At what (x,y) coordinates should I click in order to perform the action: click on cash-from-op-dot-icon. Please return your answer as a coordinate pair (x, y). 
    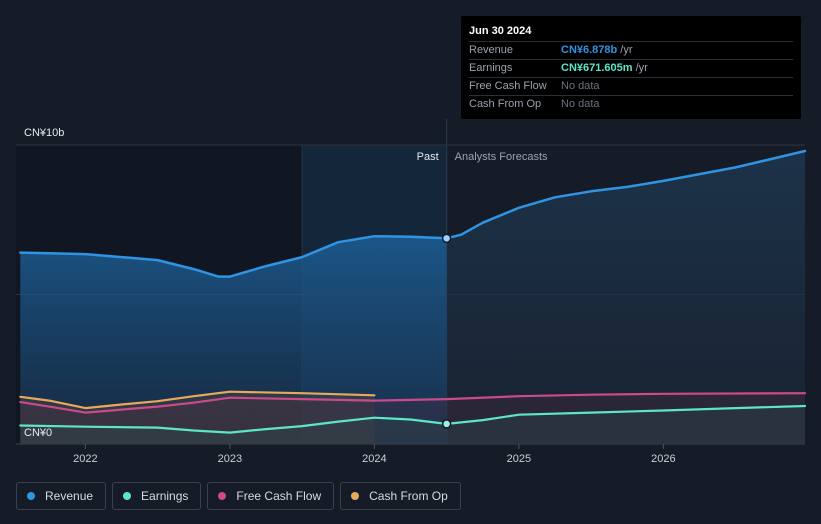
    Looking at the image, I should click on (355, 496).